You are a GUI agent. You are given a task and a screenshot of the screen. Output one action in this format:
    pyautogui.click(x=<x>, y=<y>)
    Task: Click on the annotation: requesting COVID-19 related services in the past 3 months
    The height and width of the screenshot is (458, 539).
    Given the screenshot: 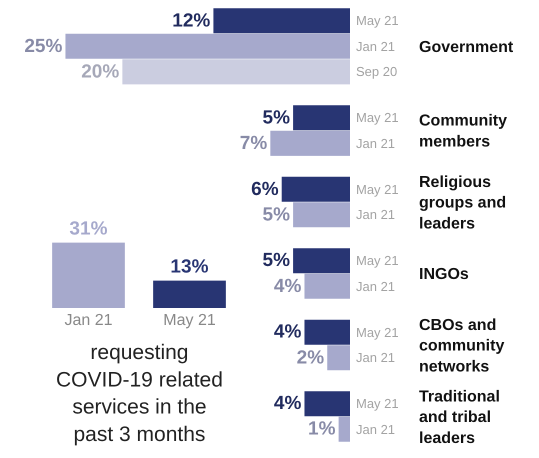 What is the action you would take?
    pyautogui.click(x=139, y=393)
    